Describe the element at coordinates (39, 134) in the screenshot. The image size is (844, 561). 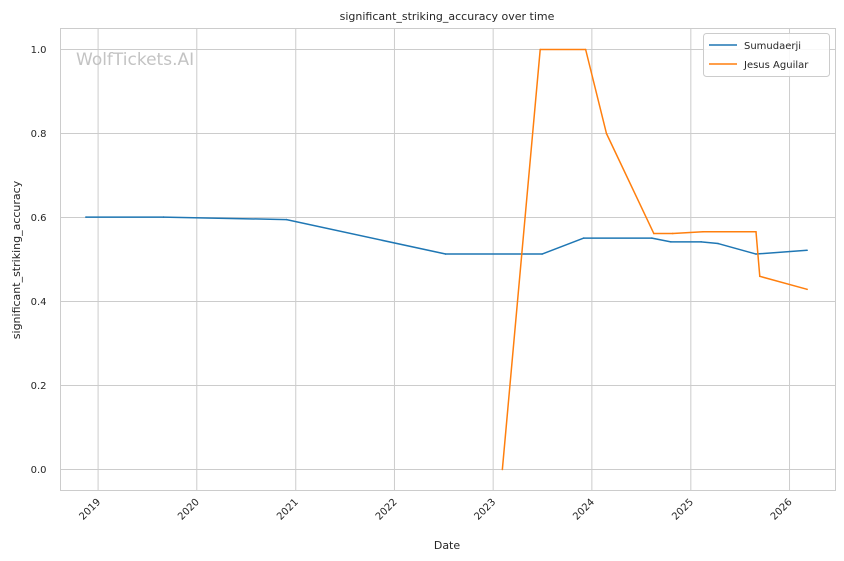
I see `y-tick-label: 0.8` at that location.